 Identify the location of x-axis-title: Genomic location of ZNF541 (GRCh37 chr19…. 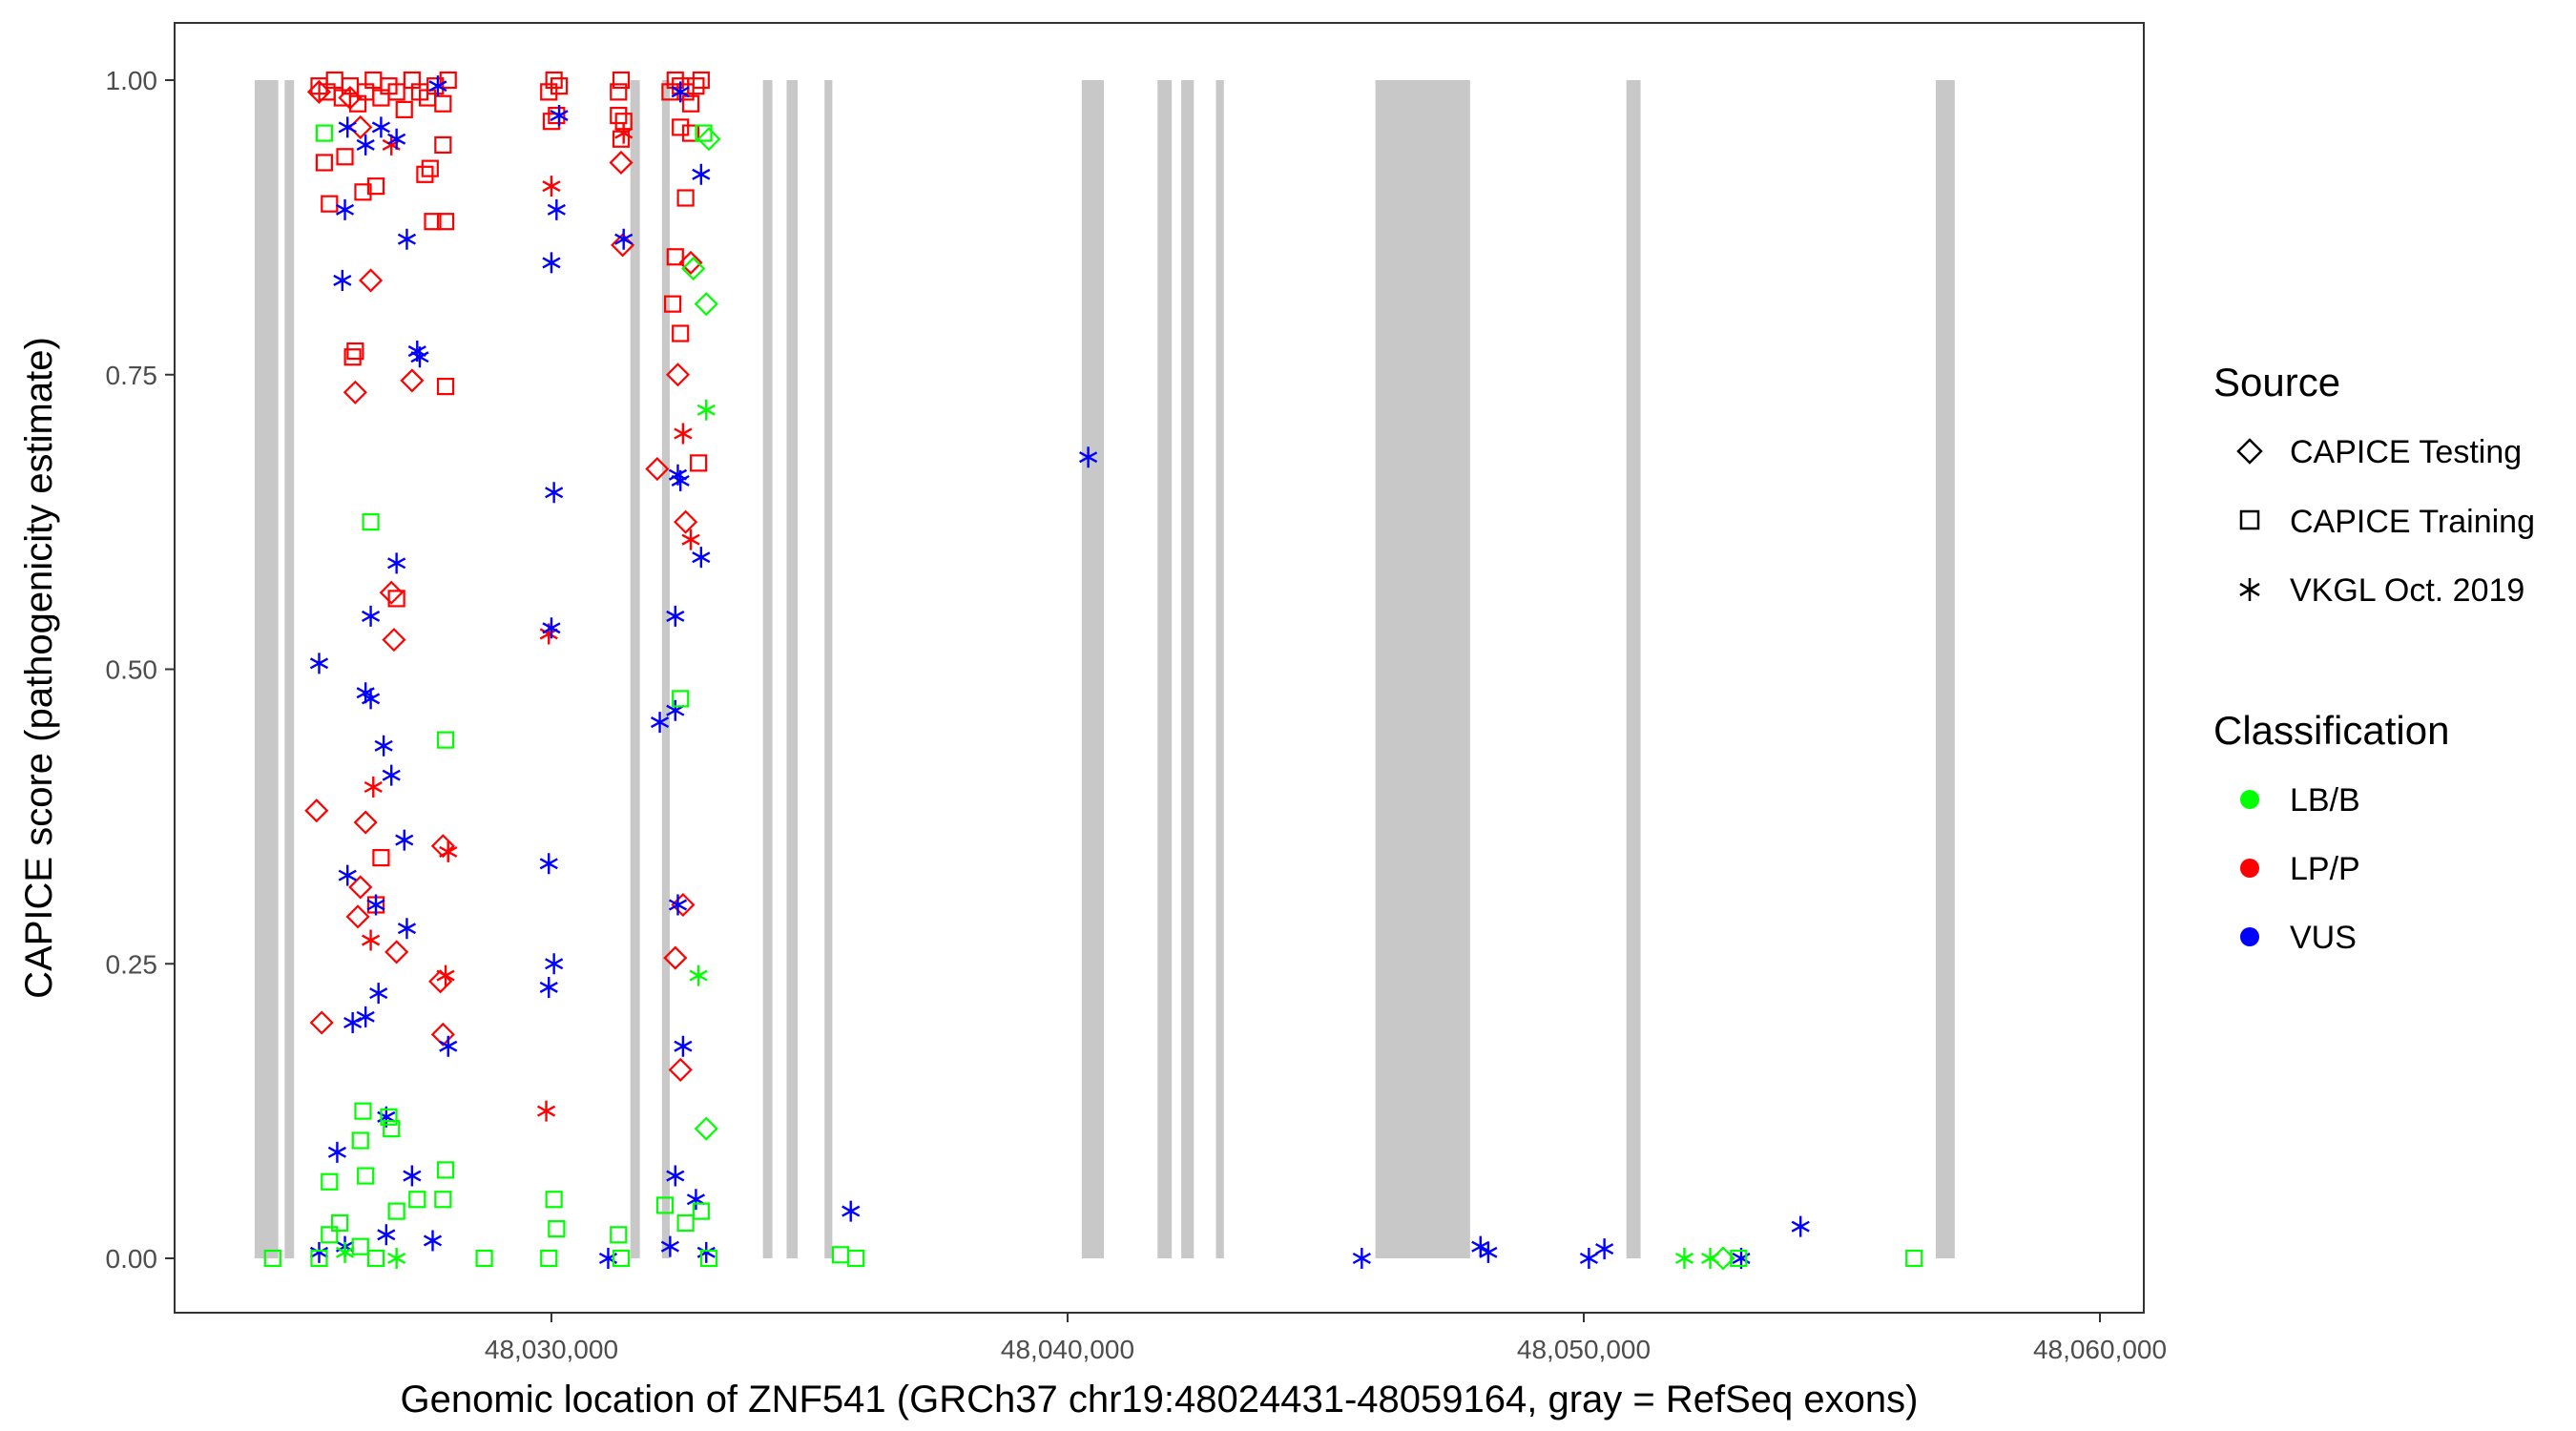
(1160, 1400).